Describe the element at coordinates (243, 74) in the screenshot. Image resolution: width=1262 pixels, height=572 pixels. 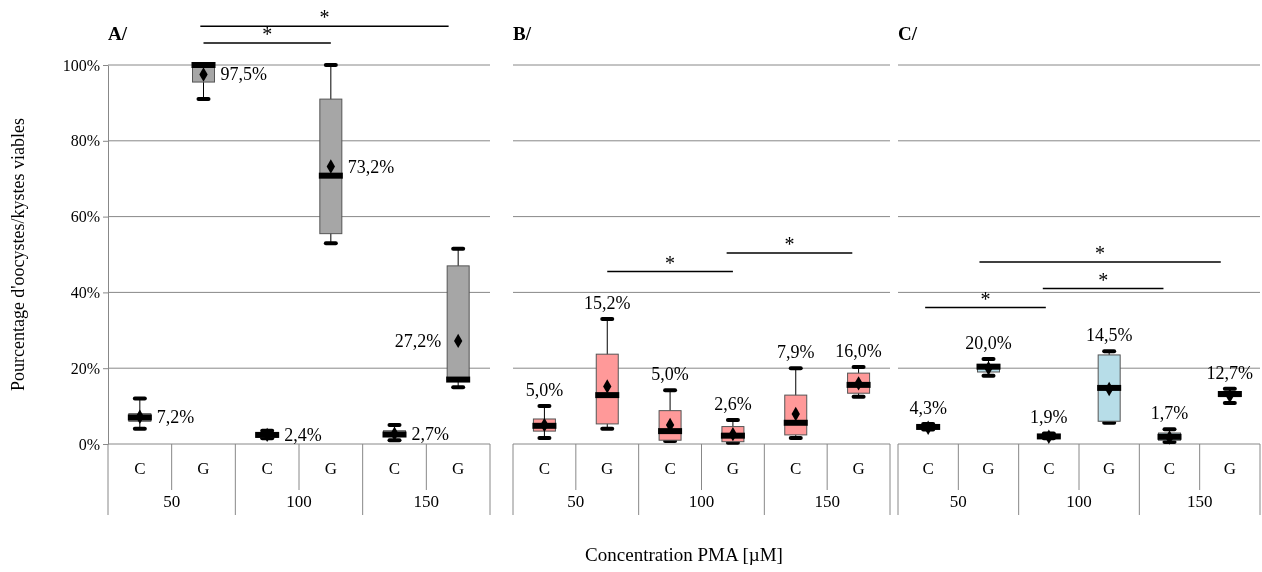
I see `text: 97,5%` at that location.